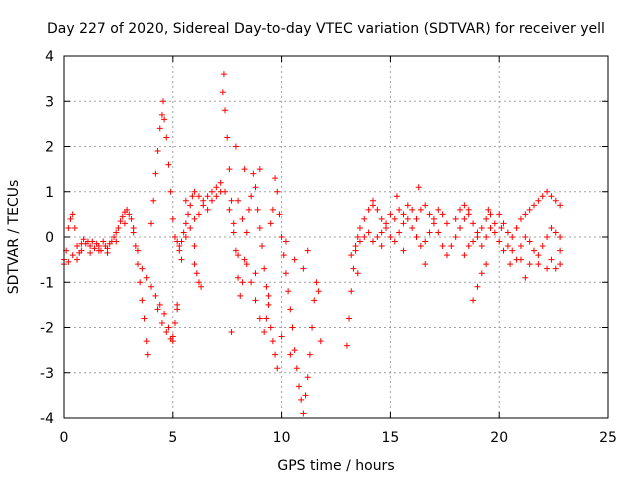  Describe the element at coordinates (121, 282) in the screenshot. I see `series-tracks-early` at that location.